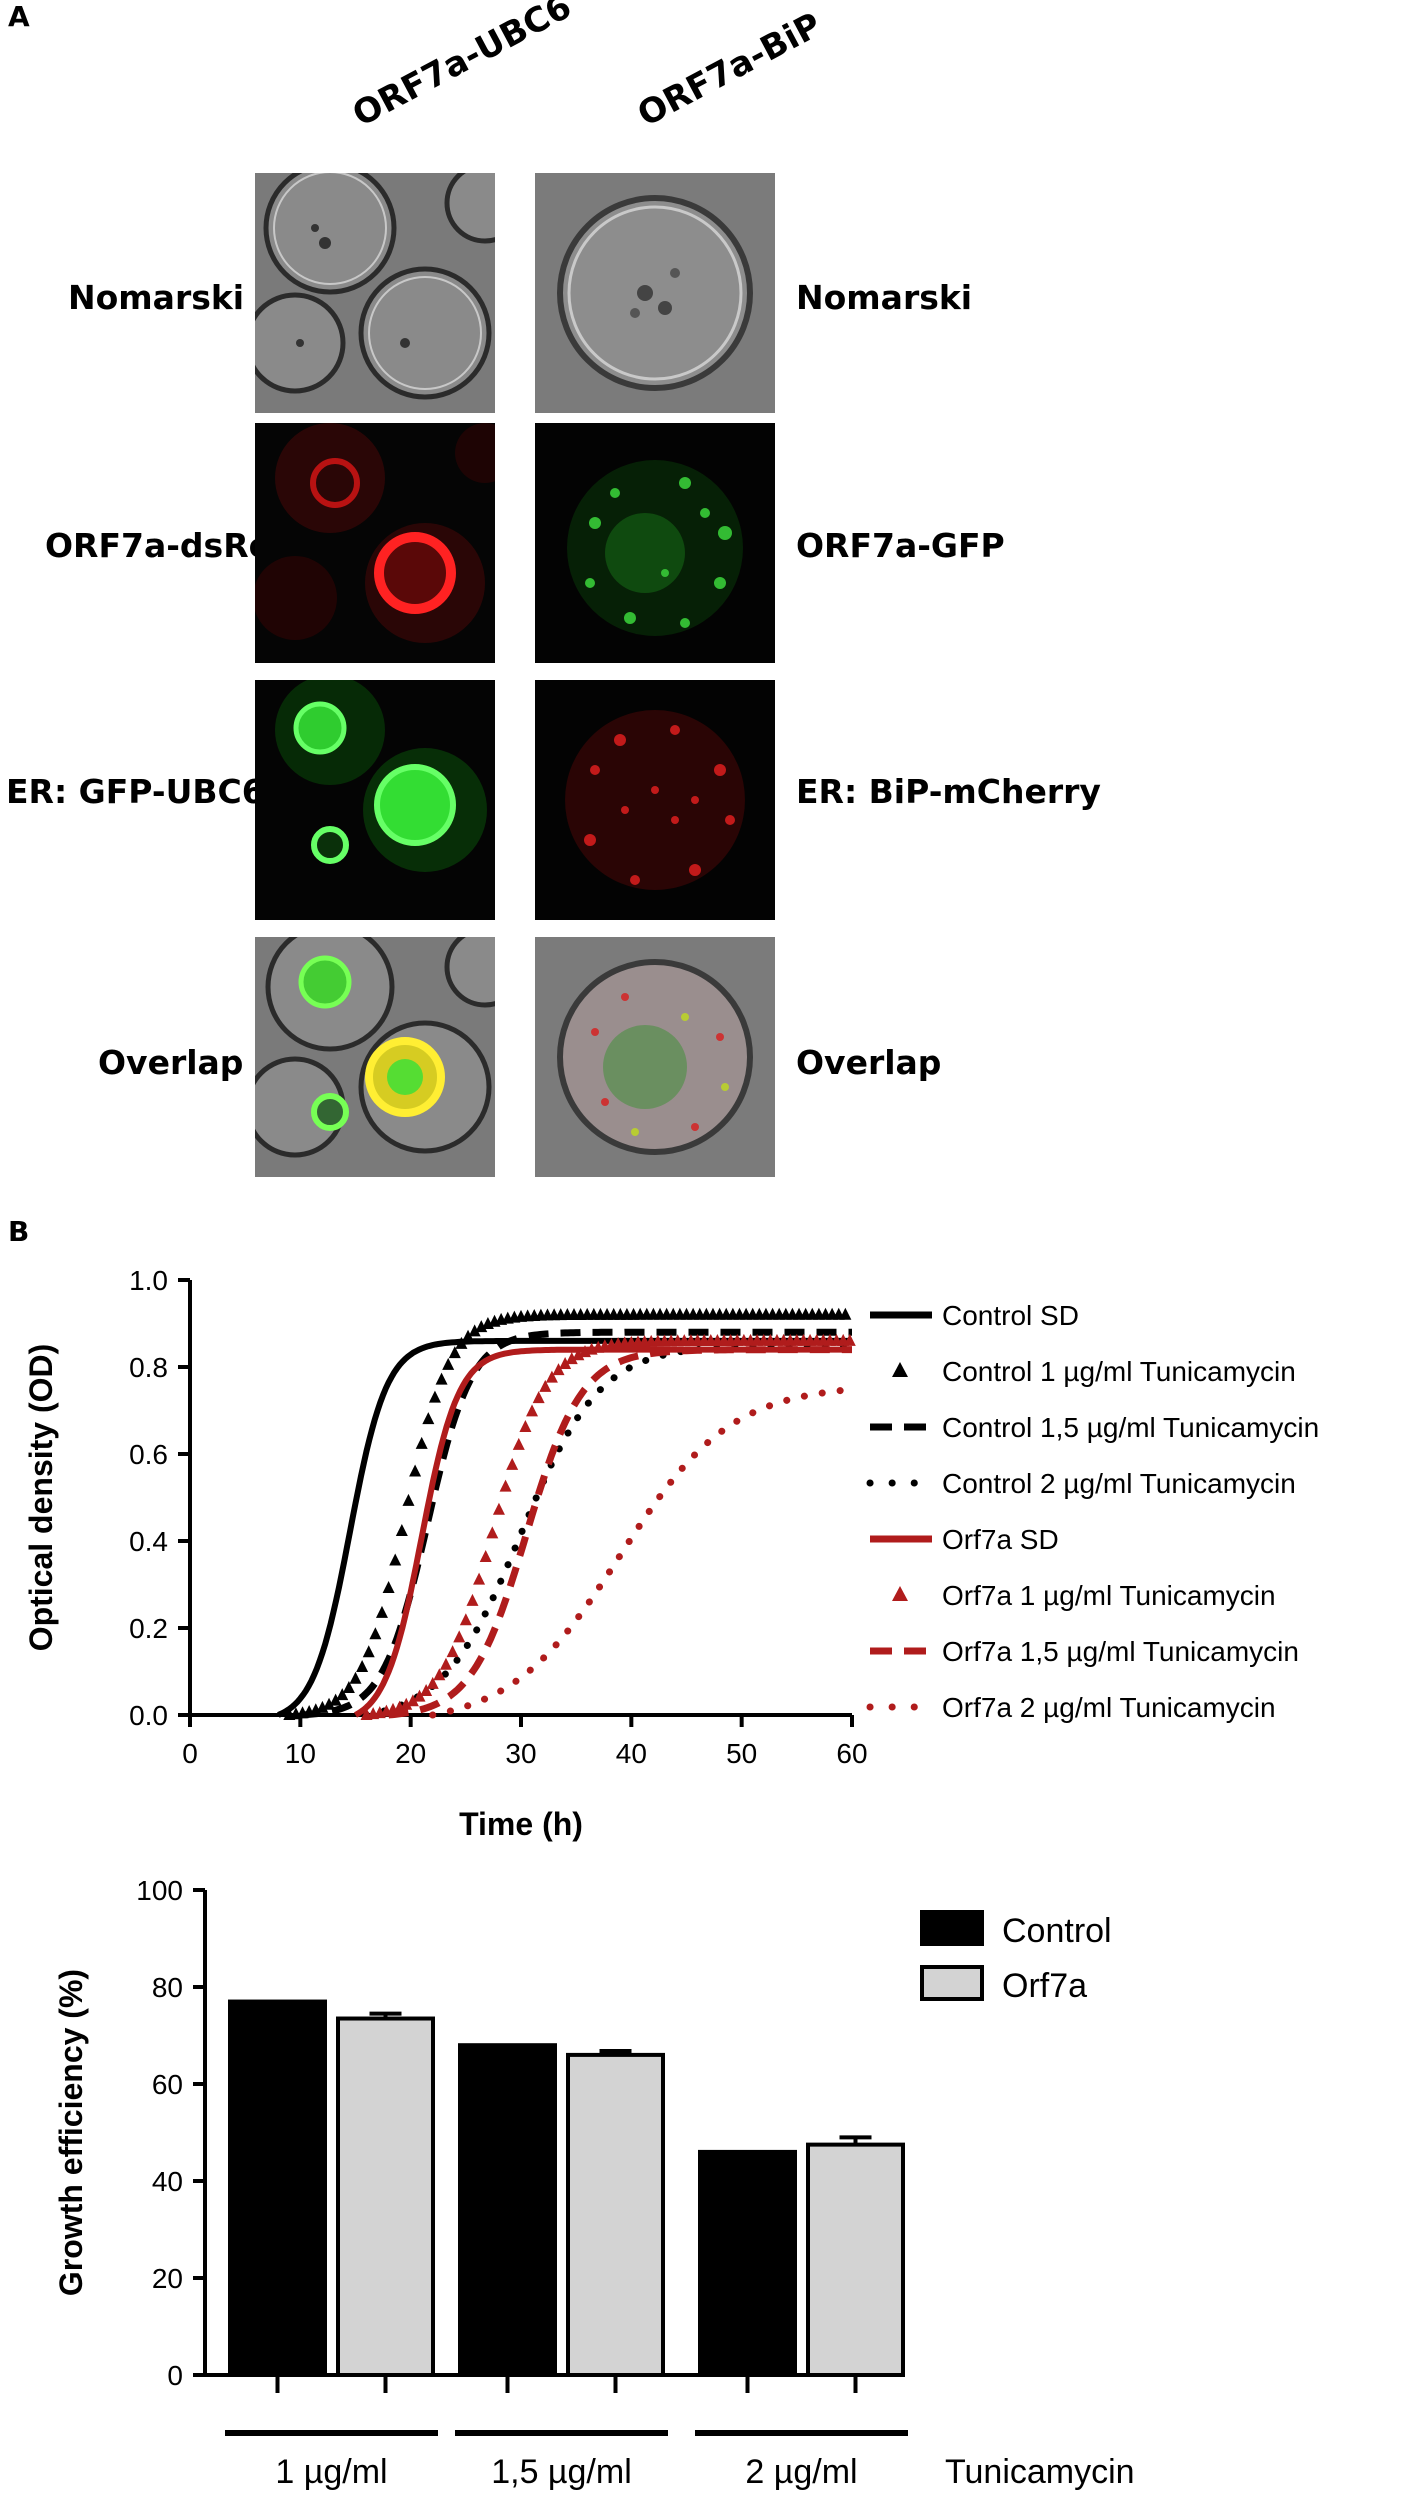  I want to click on series-orf7a-1-g-ml-tunicamycin, so click(608, 1526).